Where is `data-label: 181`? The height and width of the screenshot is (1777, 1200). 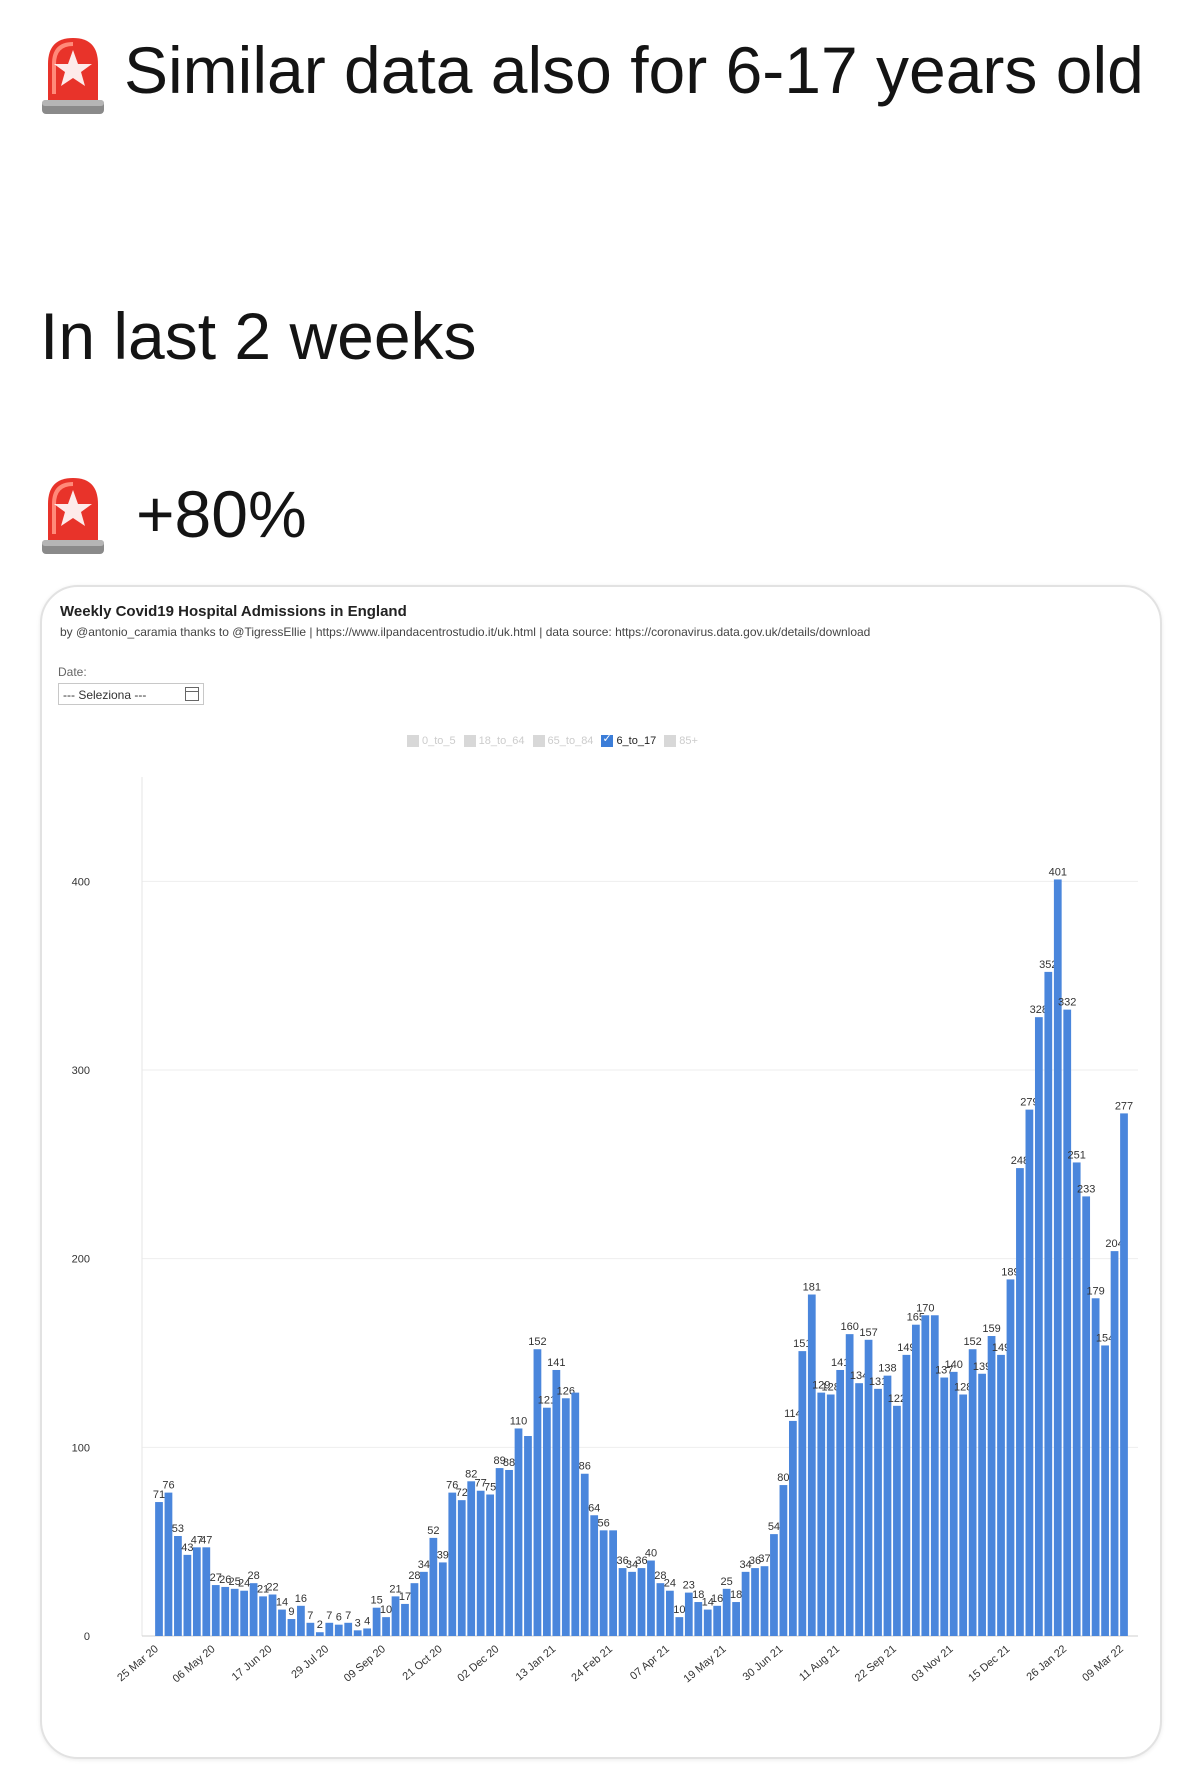
data-label: 181 is located at coordinates (812, 1288).